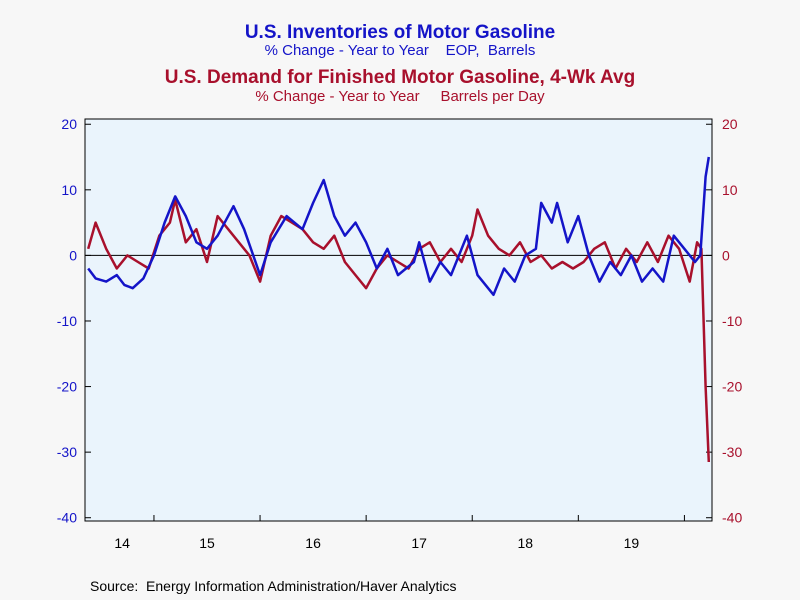  Describe the element at coordinates (732, 452) in the screenshot. I see `y2-tick-label: -30` at that location.